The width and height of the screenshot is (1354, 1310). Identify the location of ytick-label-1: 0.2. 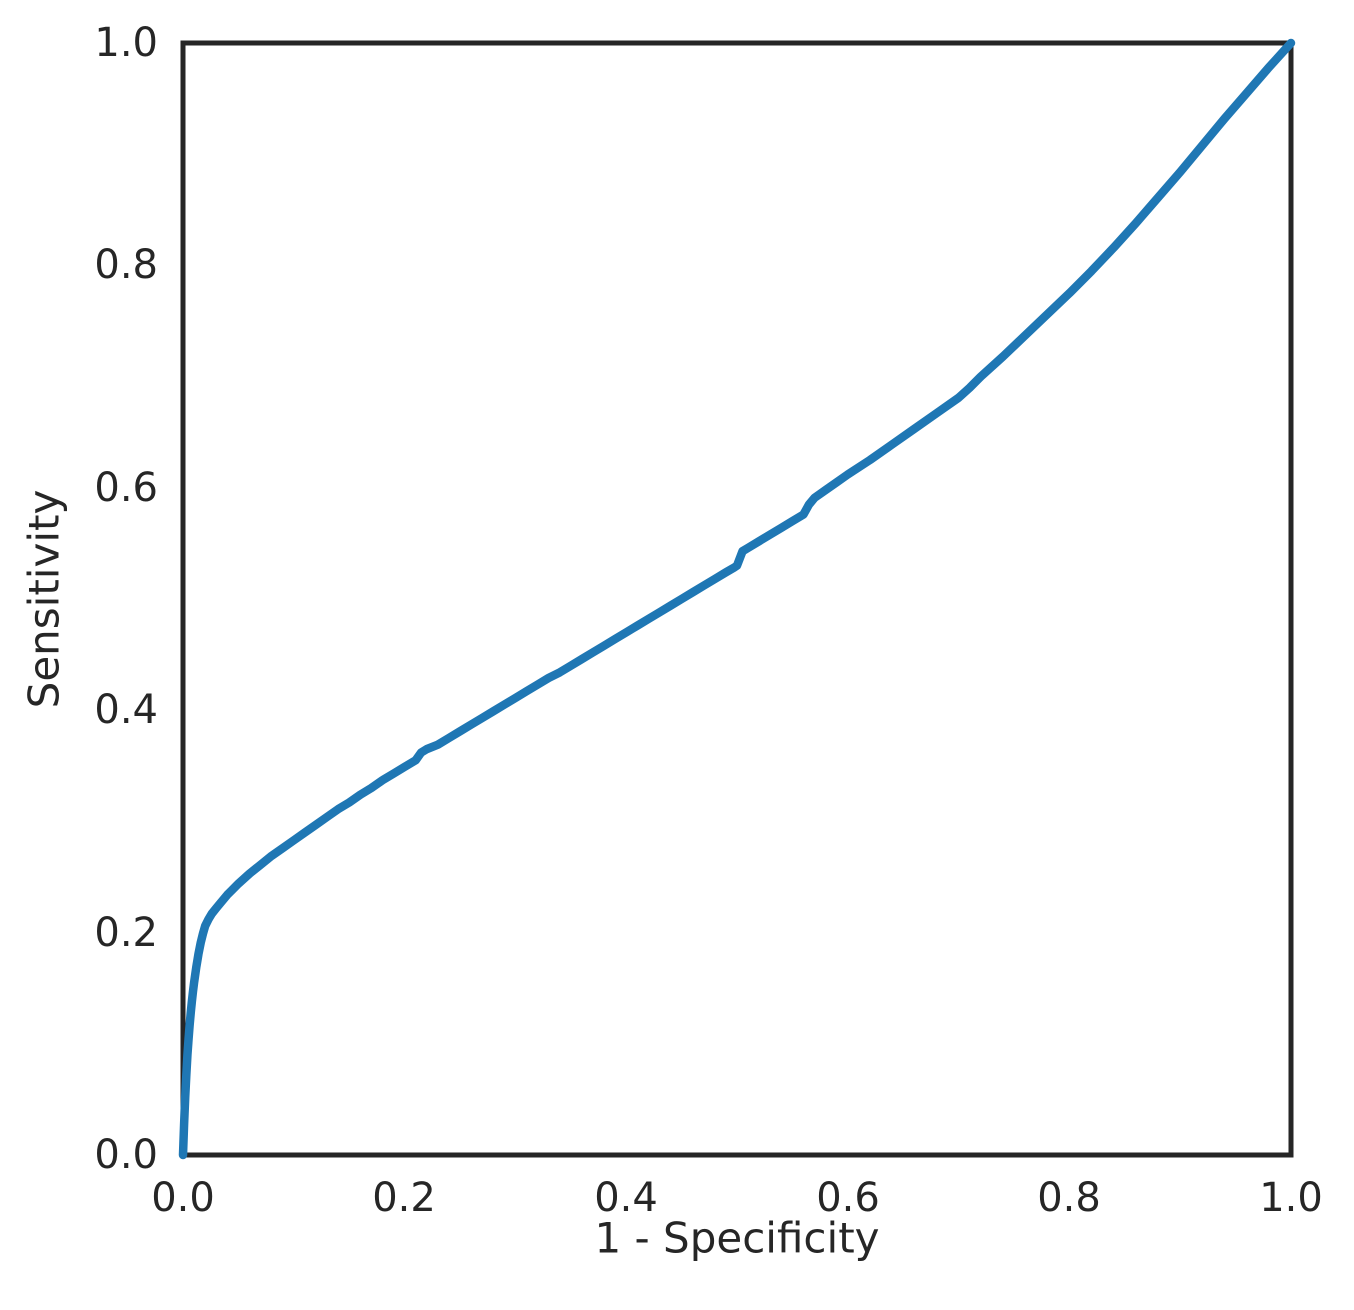
(126, 933).